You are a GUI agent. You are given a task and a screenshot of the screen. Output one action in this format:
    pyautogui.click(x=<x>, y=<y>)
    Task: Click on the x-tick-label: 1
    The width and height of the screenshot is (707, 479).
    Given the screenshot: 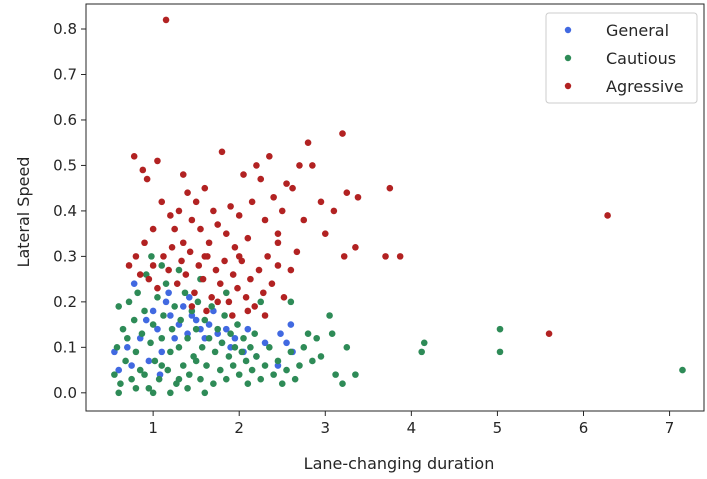 What is the action you would take?
    pyautogui.click(x=153, y=428)
    